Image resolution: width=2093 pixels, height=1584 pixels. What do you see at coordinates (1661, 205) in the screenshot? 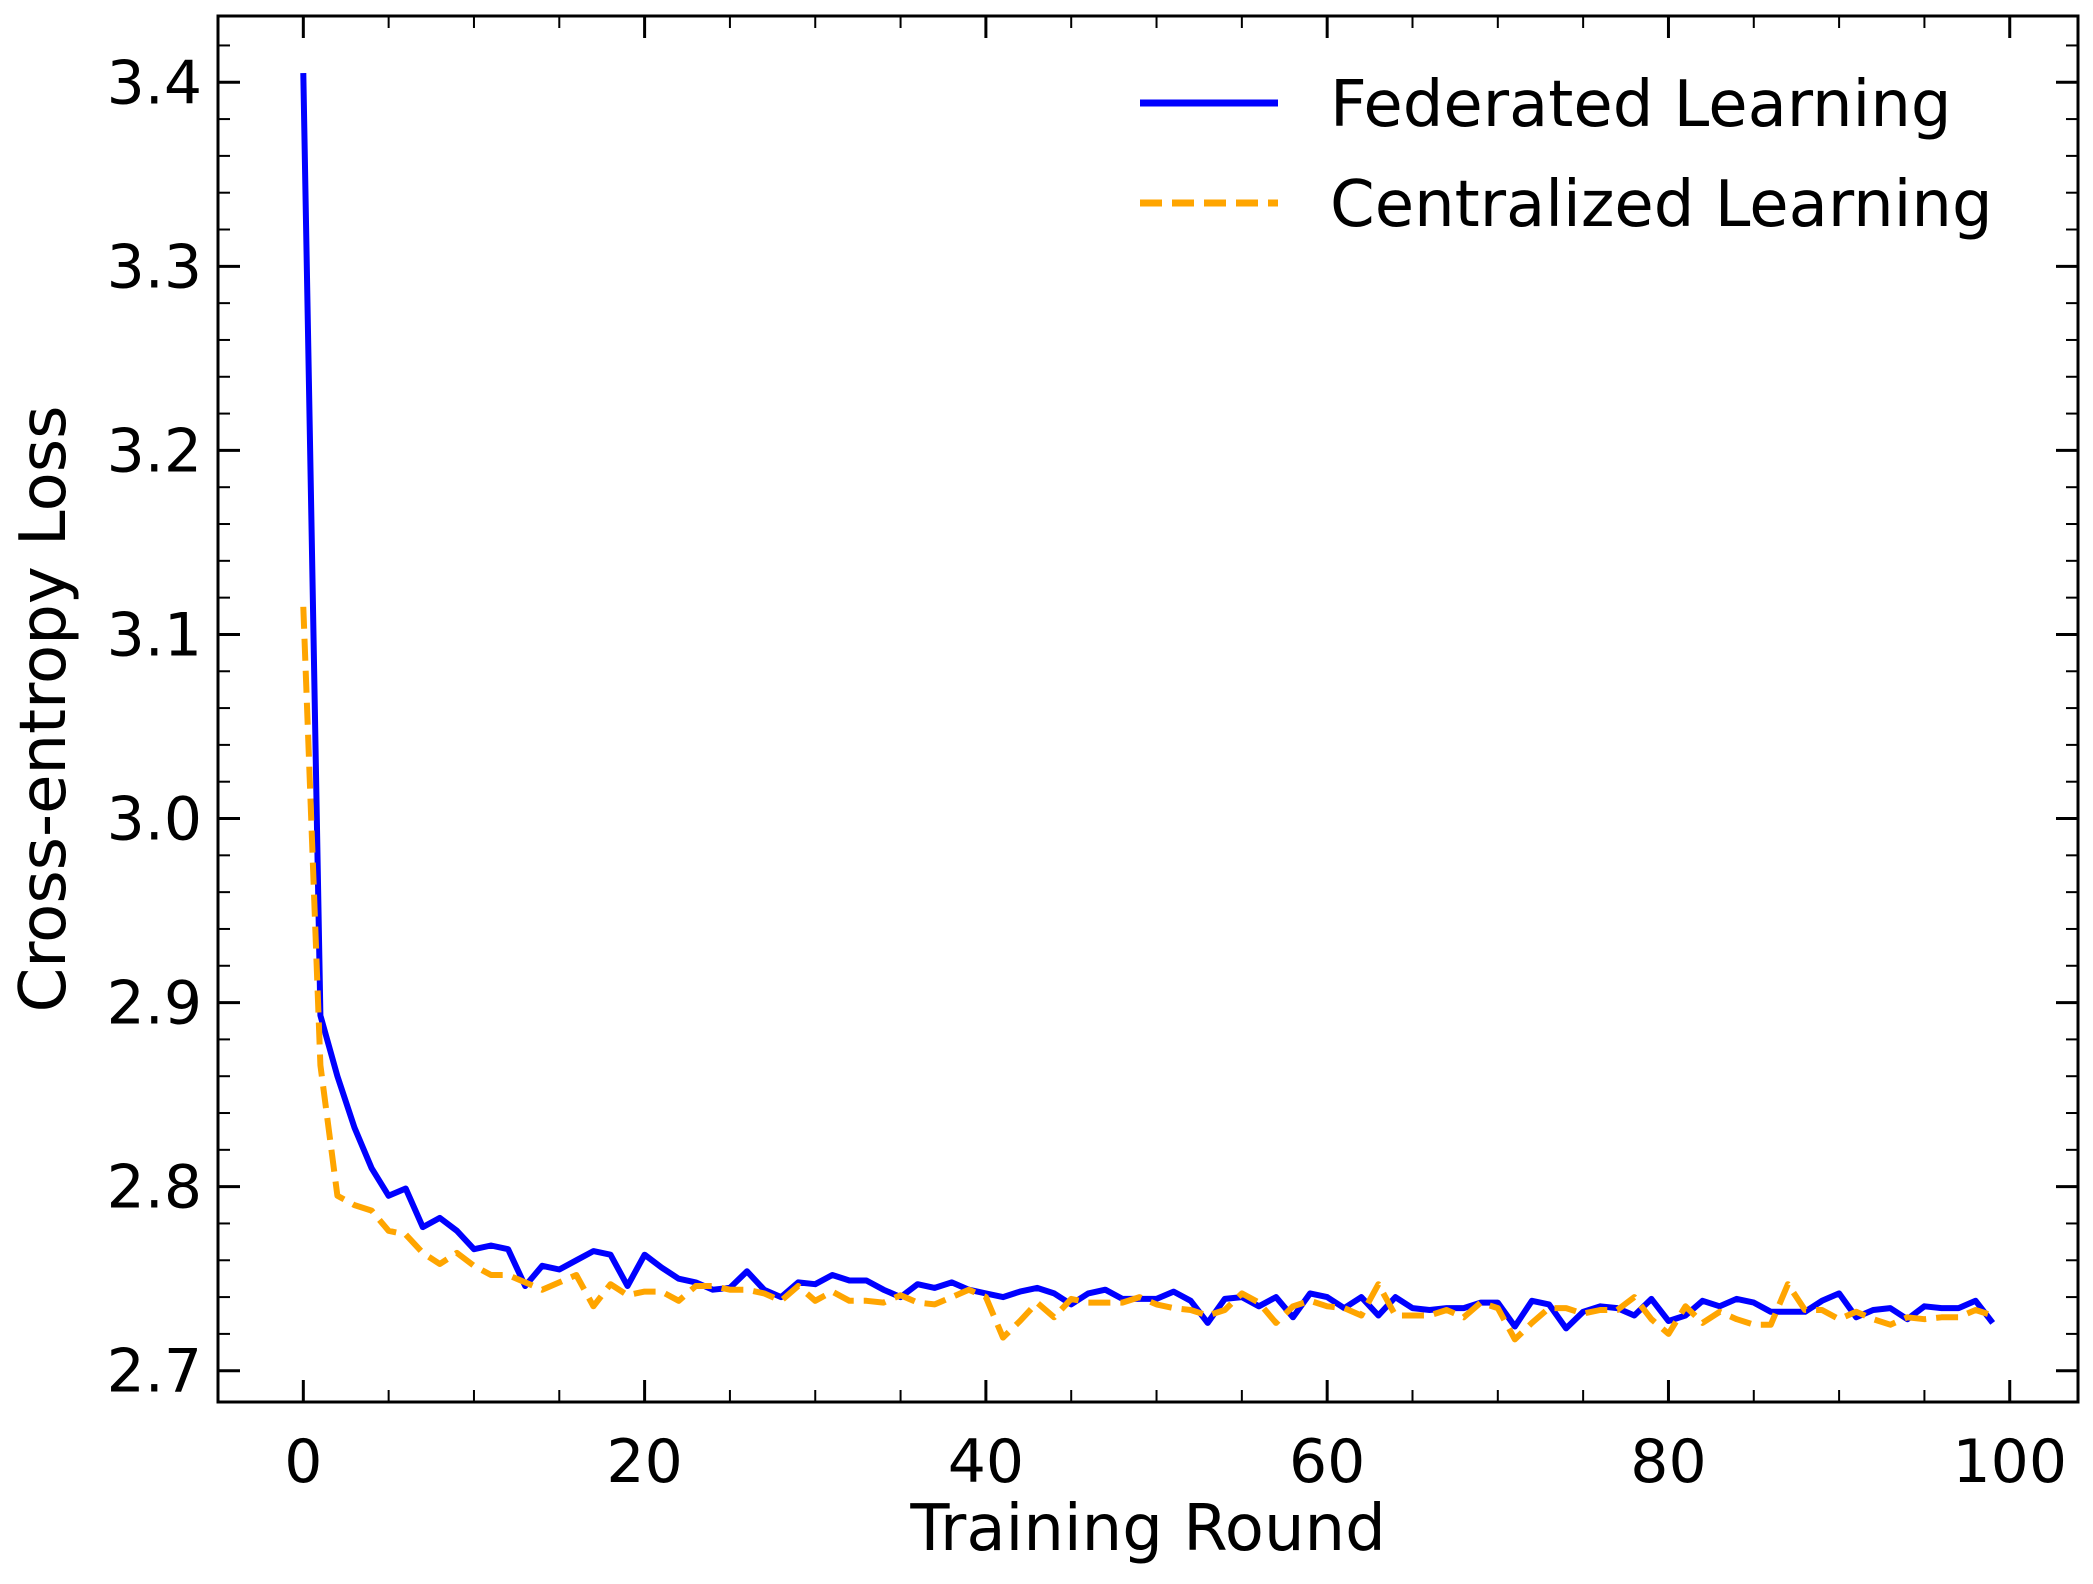
I see `legend-label-centralized: Centralized Learning` at bounding box center [1661, 205].